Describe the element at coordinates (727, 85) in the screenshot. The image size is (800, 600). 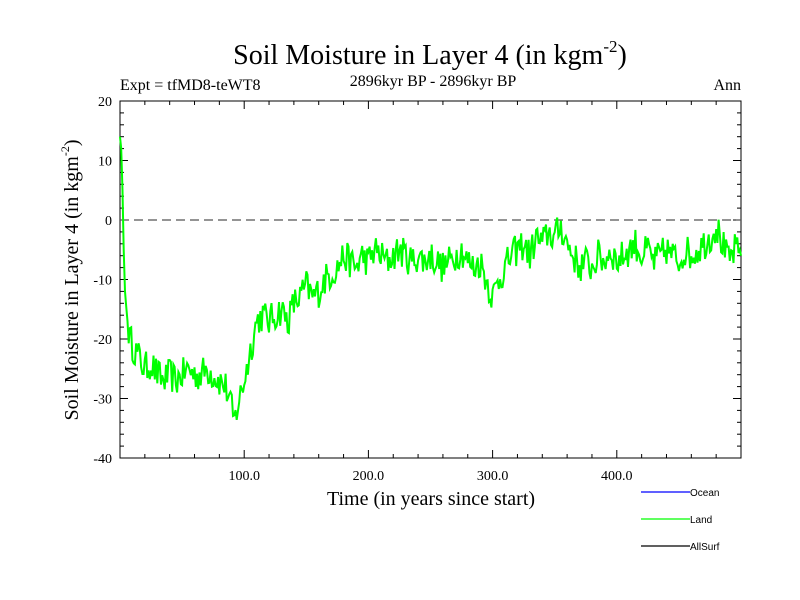
I see `season-label: Ann` at that location.